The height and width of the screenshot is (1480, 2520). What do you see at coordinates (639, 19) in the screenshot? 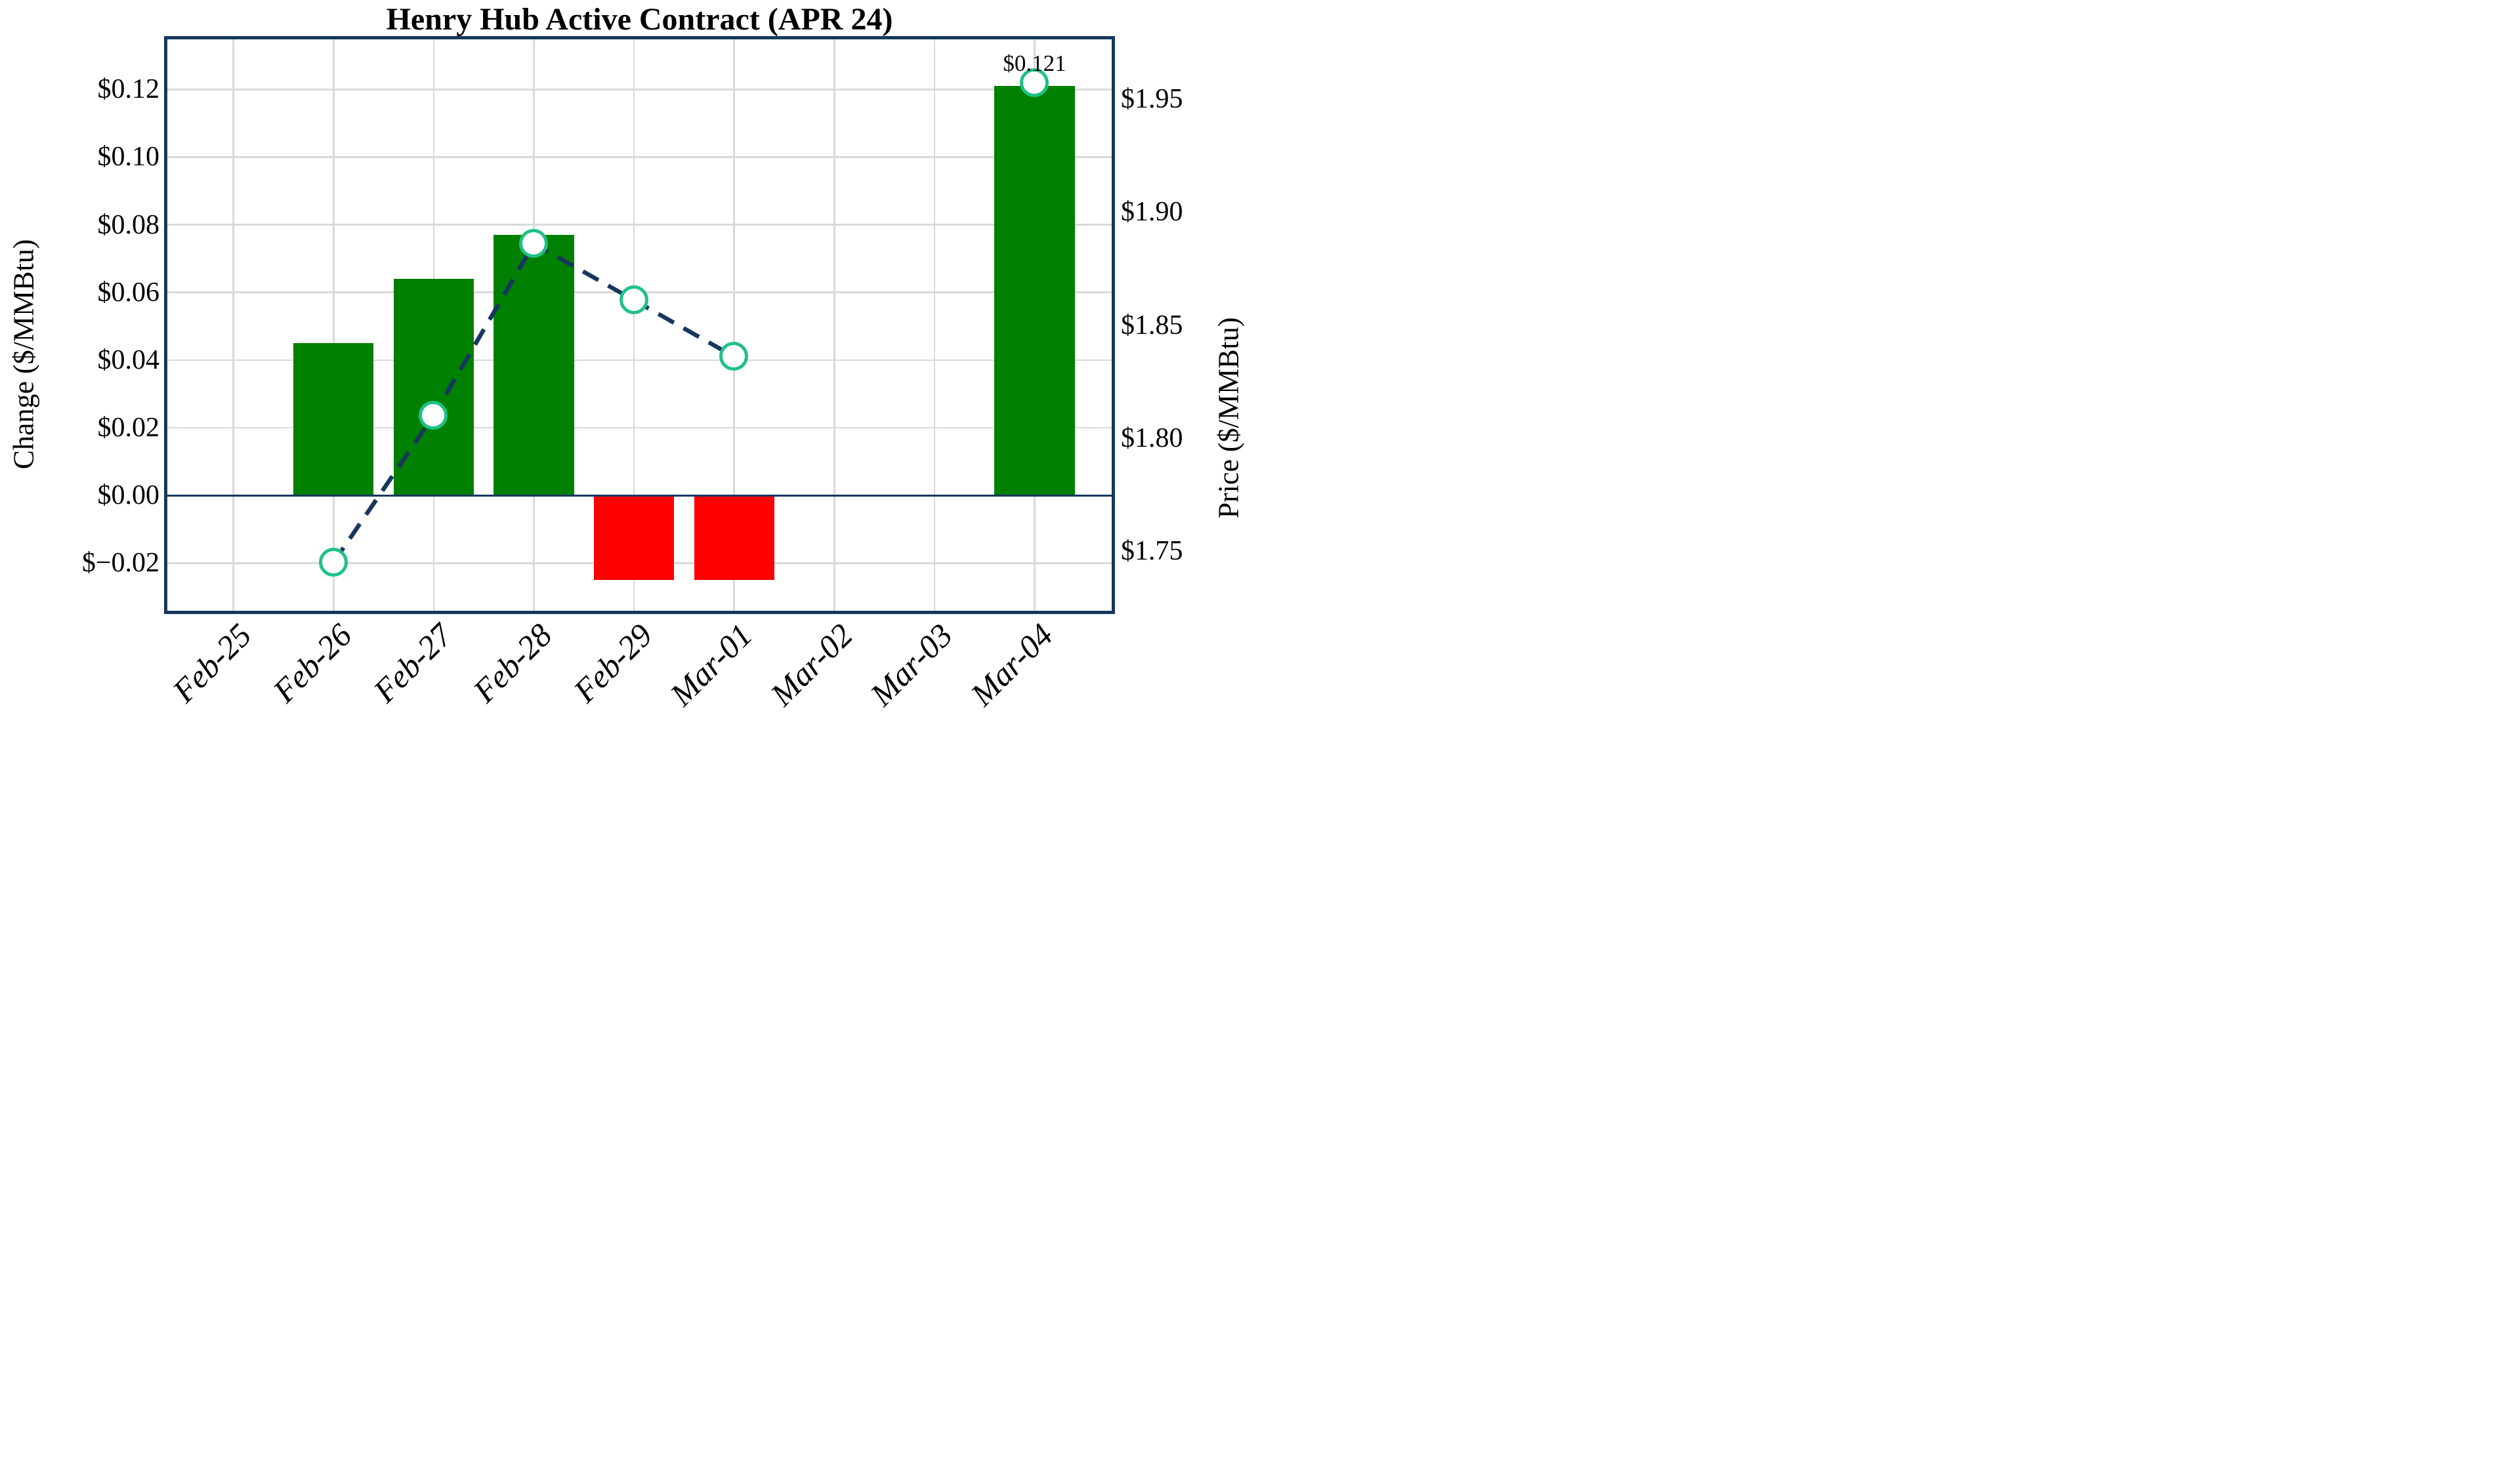
I see `chart-title: Henry Hub Active Contract (APR 24)` at bounding box center [639, 19].